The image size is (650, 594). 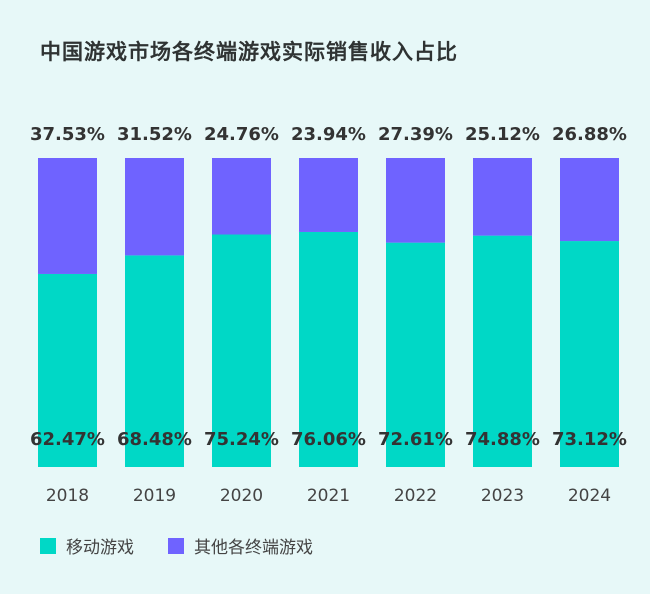 What do you see at coordinates (328, 439) in the screenshot?
I see `label-mobile-2021: 76.06%` at bounding box center [328, 439].